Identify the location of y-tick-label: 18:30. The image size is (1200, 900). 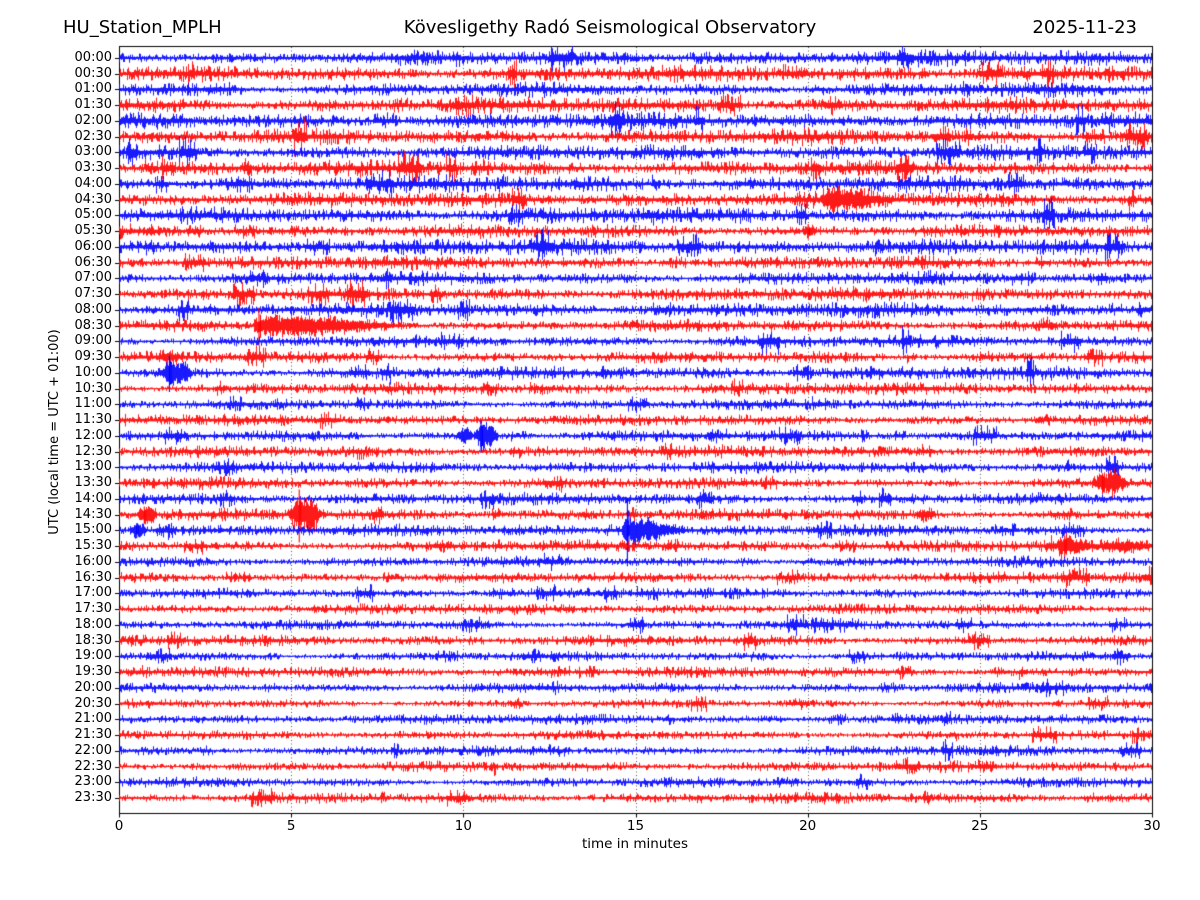
(93, 640).